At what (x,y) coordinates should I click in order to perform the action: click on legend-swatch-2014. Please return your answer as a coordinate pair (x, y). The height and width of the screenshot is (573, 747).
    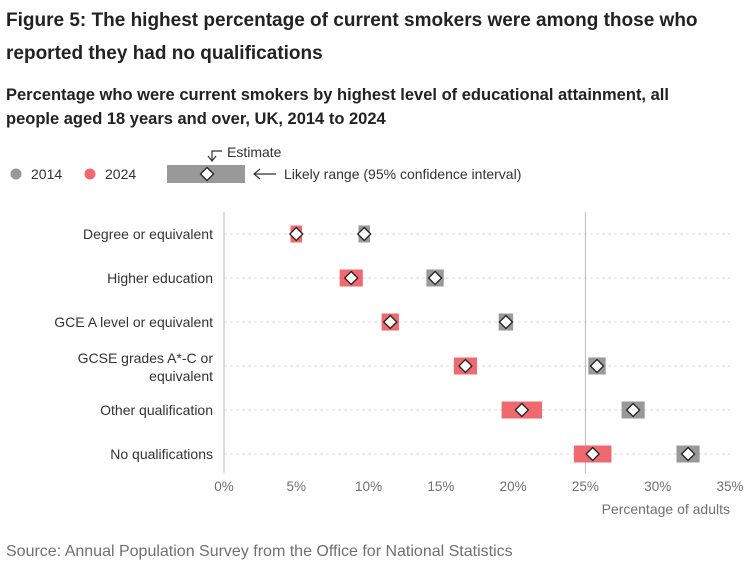
    Looking at the image, I should click on (16, 174).